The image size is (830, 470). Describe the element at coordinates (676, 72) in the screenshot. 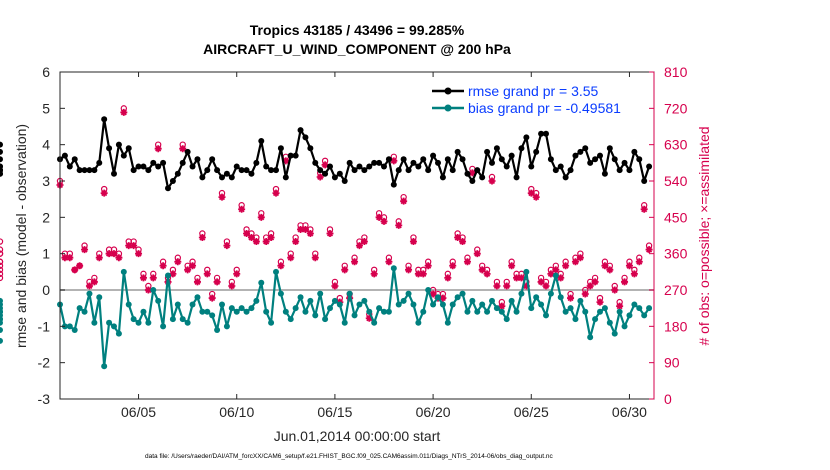

I see `y2-tick-label: 810` at that location.